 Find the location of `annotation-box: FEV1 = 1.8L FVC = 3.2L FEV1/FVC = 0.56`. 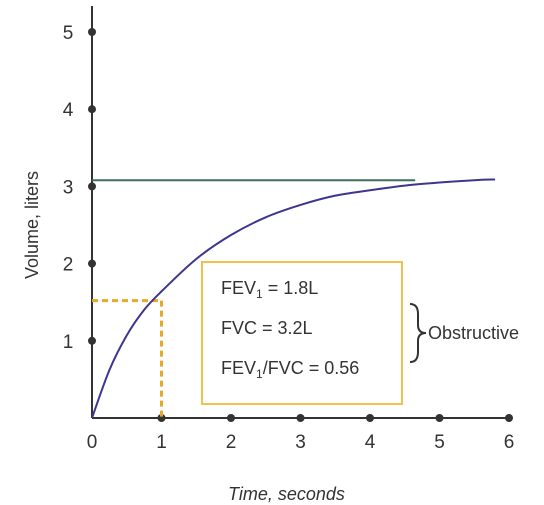

annotation-box: FEV1 = 1.8L FVC = 3.2L FEV1/FVC = 0.56 is located at coordinates (302, 333).